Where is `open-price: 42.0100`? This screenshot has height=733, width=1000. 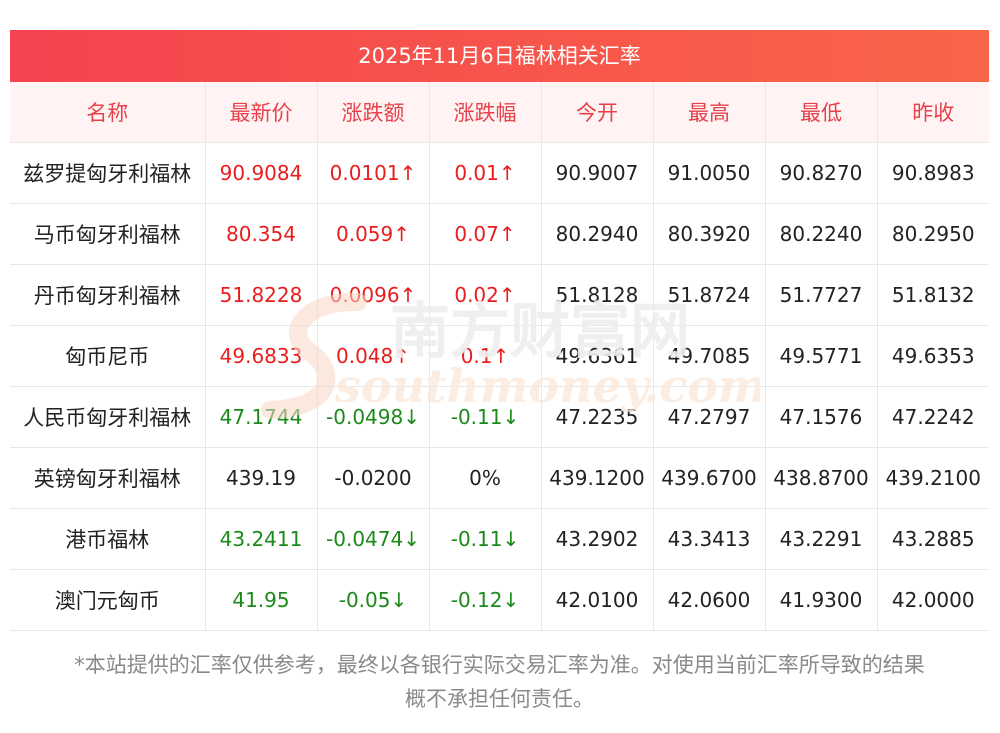 open-price: 42.0100 is located at coordinates (597, 600).